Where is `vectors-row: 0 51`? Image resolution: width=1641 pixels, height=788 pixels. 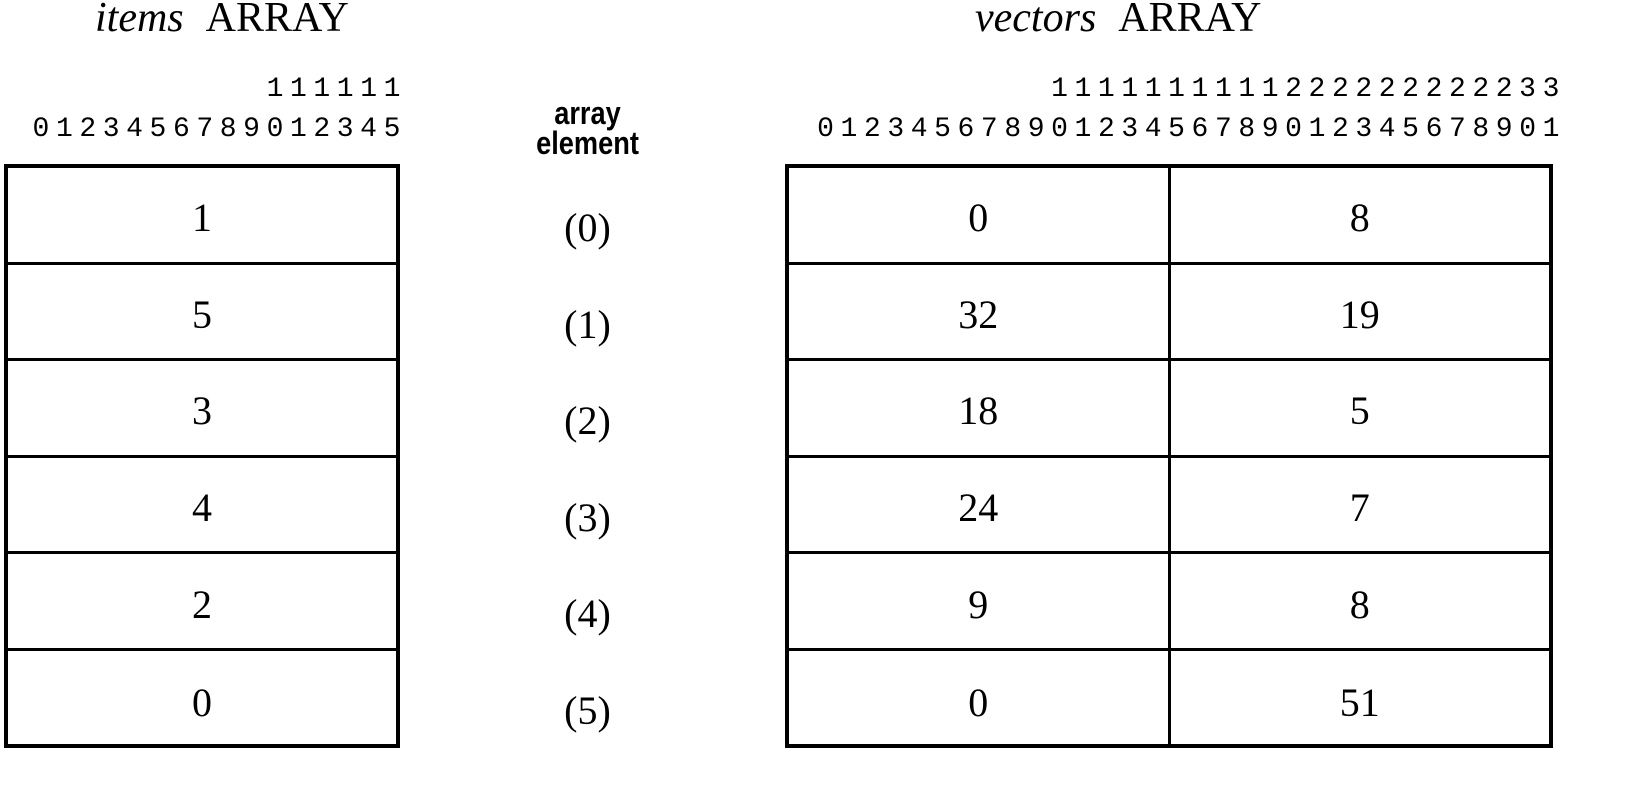 vectors-row: 0 51 is located at coordinates (1169, 699).